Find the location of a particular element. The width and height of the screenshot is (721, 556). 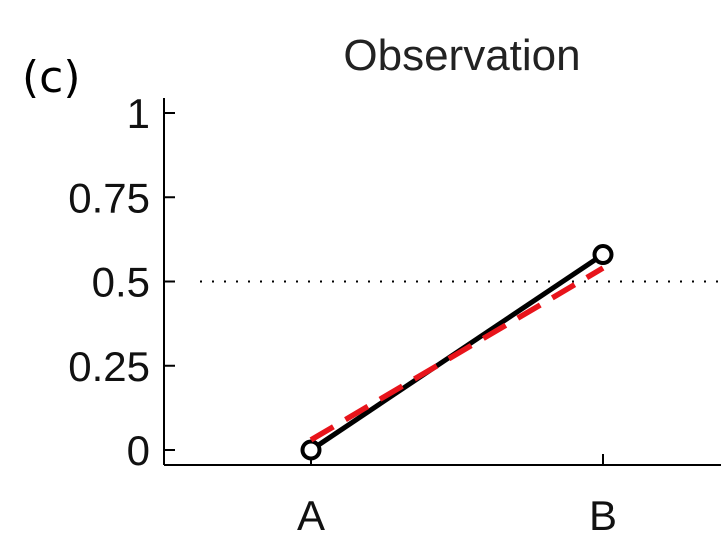

panel-label: (c) is located at coordinates (51, 77).